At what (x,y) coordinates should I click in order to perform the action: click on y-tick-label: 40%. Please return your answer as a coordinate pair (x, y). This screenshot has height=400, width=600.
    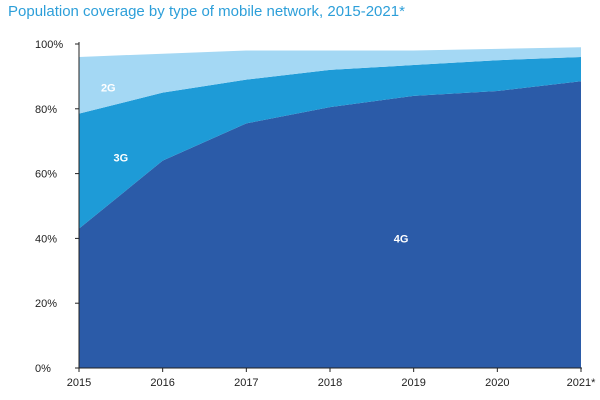
    Looking at the image, I should click on (46, 239).